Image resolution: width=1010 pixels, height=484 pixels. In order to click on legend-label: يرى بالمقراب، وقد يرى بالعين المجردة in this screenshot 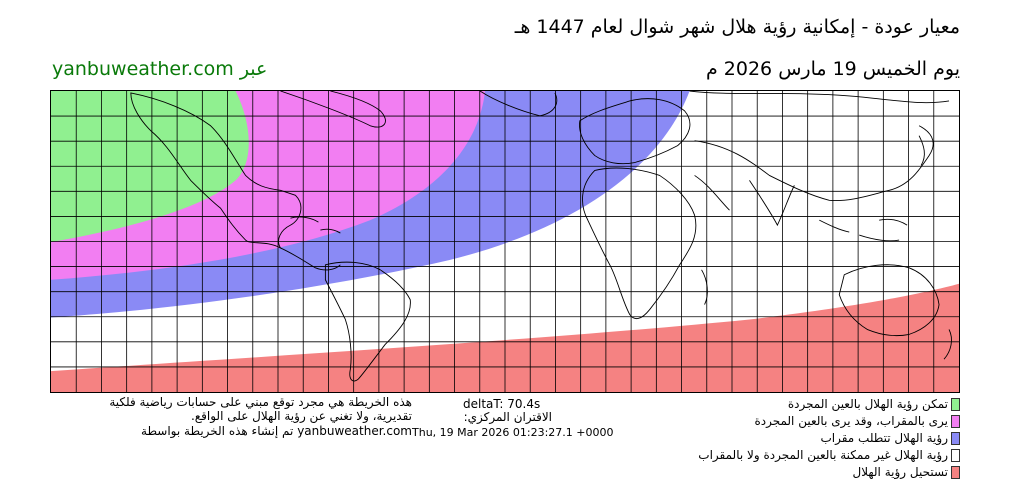, I will do `click(851, 421)`.